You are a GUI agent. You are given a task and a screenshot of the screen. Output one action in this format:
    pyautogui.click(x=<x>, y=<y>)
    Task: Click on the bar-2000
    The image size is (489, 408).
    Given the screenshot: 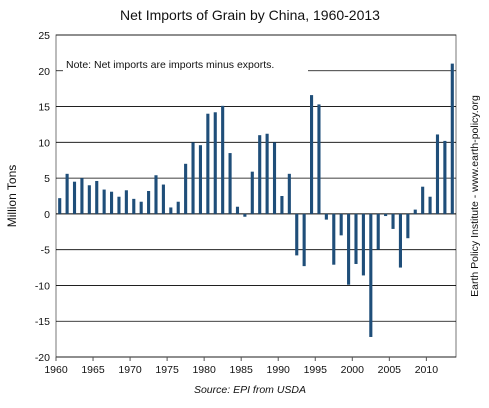 What is the action you would take?
    pyautogui.click(x=356, y=238)
    